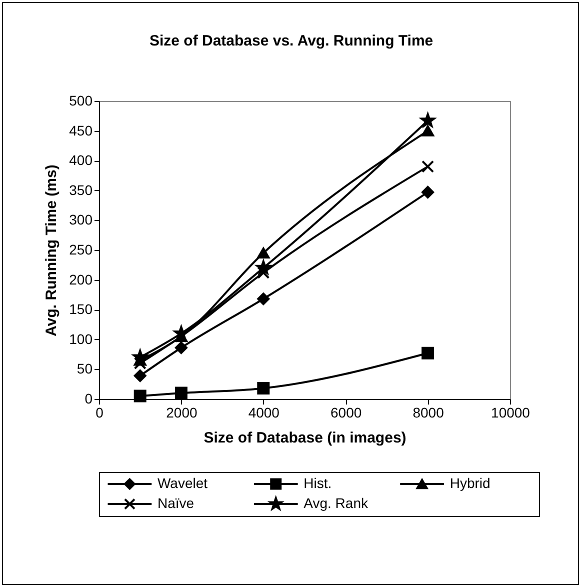  Describe the element at coordinates (264, 412) in the screenshot. I see `x-tick-label: 4000` at that location.